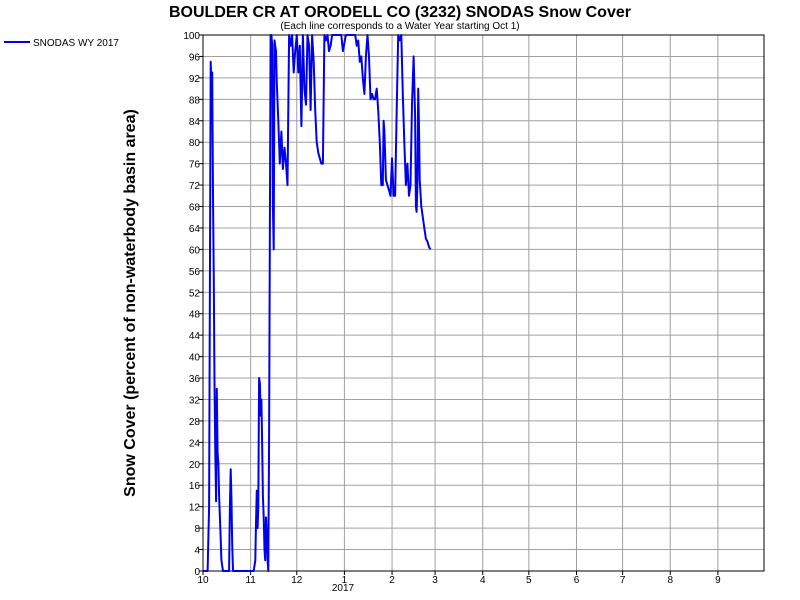  What do you see at coordinates (435, 580) in the screenshot?
I see `x-tick-label: 3` at bounding box center [435, 580].